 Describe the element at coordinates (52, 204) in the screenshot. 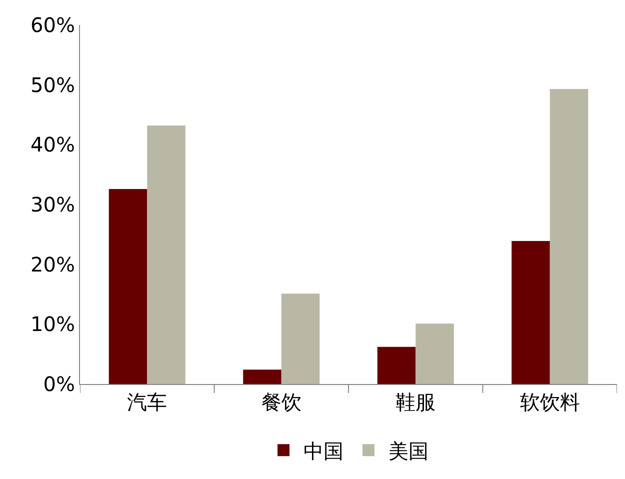

I see `y-tick-label: 30%` at that location.